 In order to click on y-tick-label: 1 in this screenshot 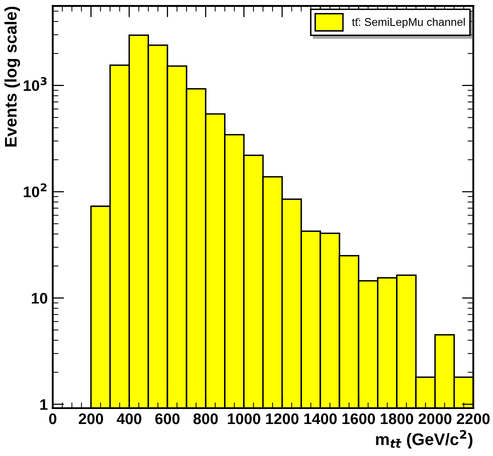, I will do `click(44, 404)`.